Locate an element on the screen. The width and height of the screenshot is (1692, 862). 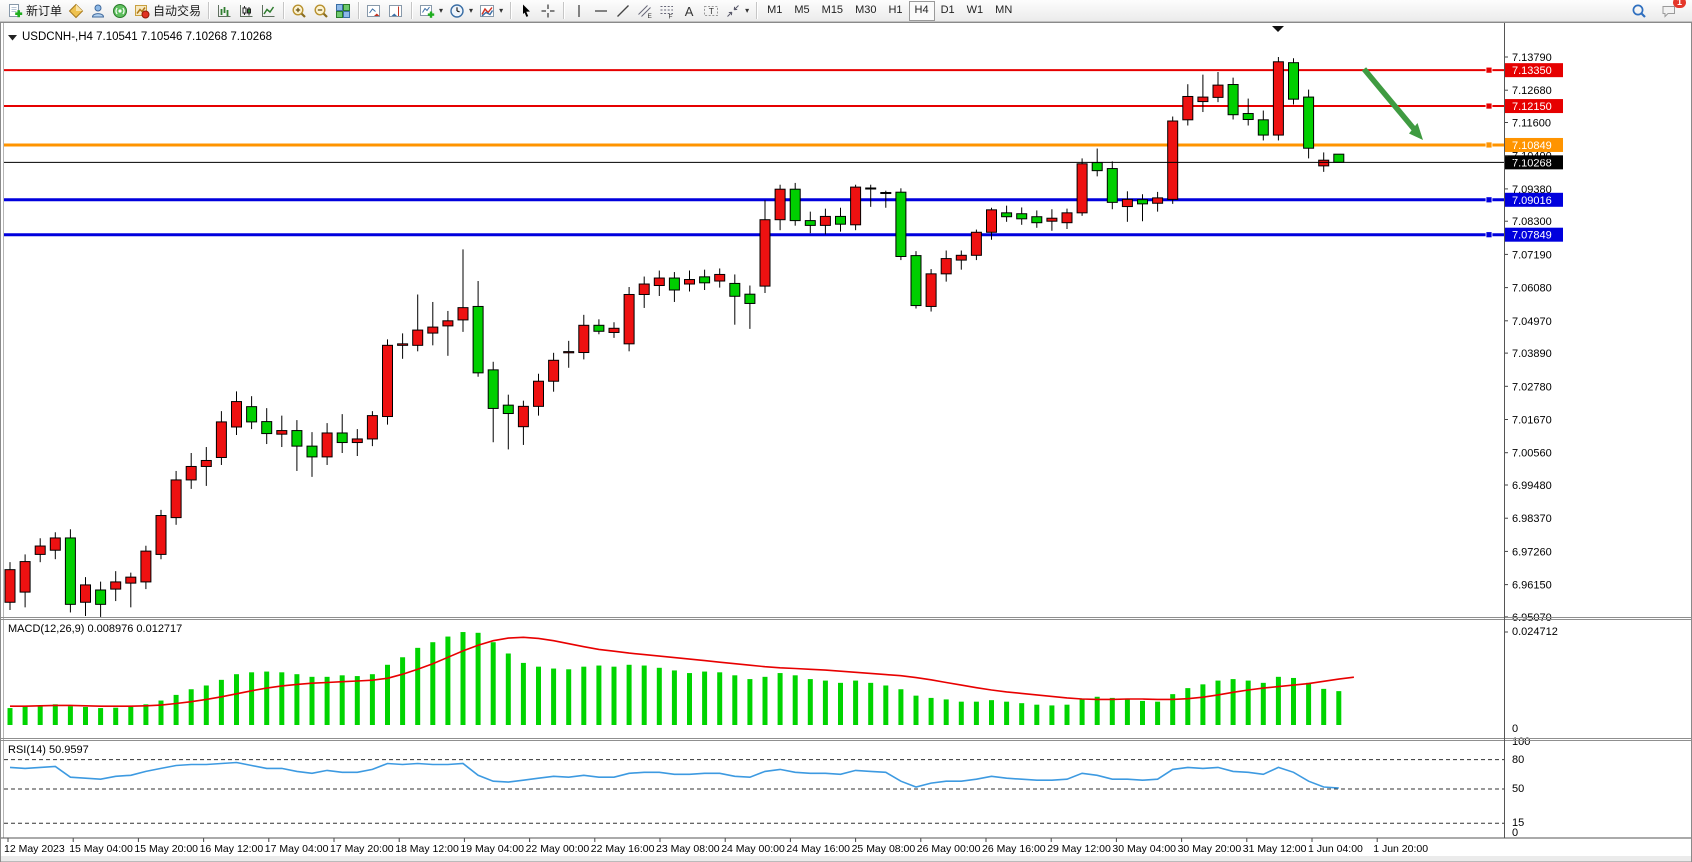
fibonacci-button: F is located at coordinates (667, 11).